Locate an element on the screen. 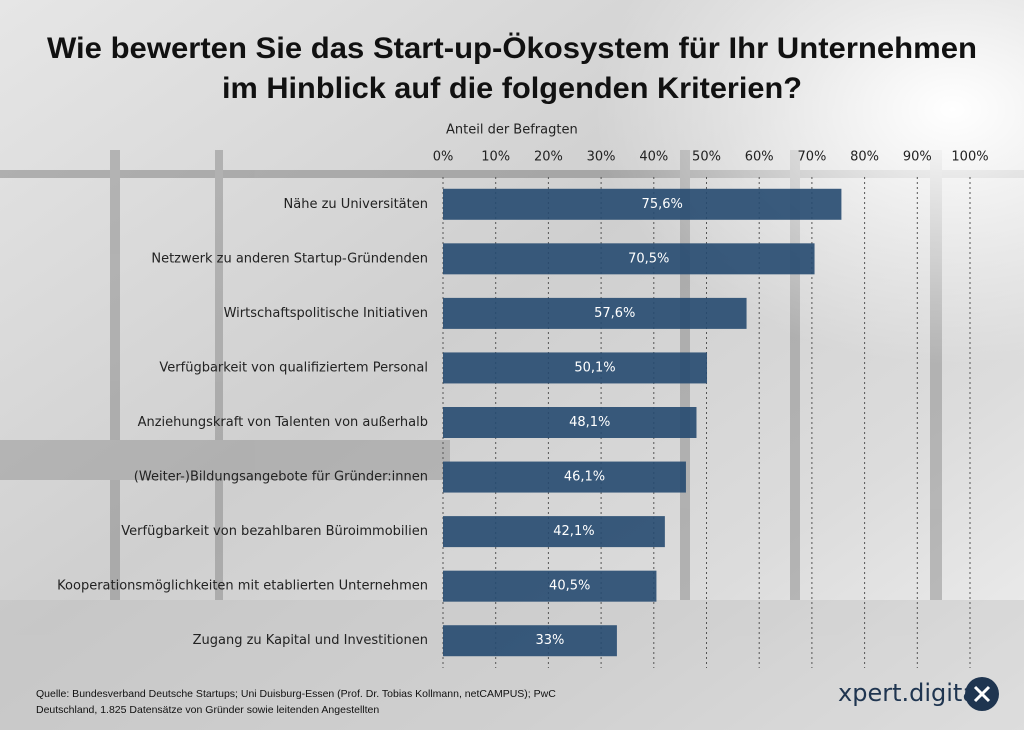  x-tick-label: 70% is located at coordinates (811, 157).